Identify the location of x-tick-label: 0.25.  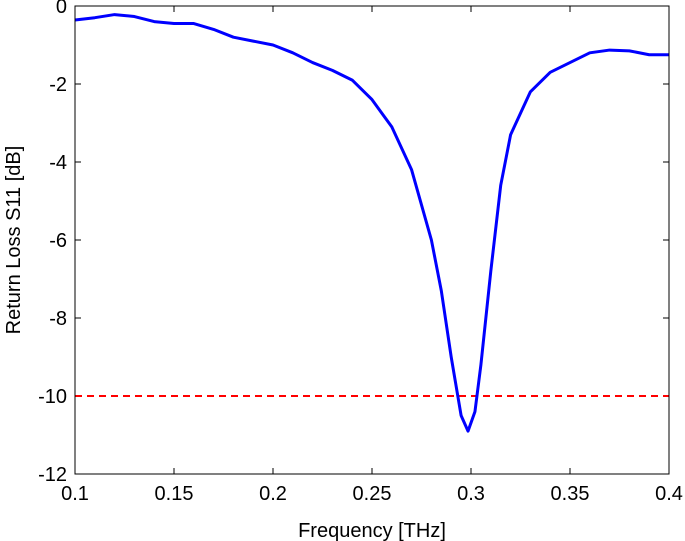
(372, 494).